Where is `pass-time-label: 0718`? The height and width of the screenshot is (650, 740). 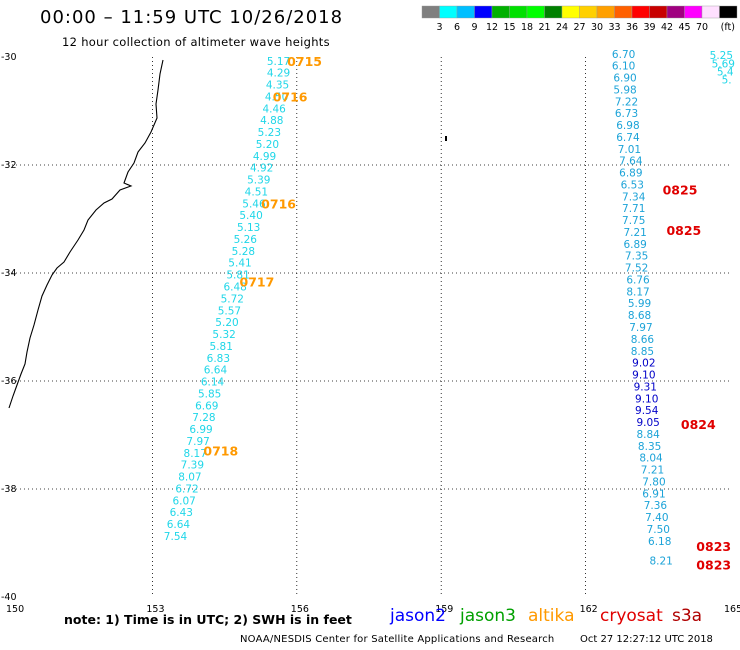 pass-time-label: 0718 is located at coordinates (220, 451).